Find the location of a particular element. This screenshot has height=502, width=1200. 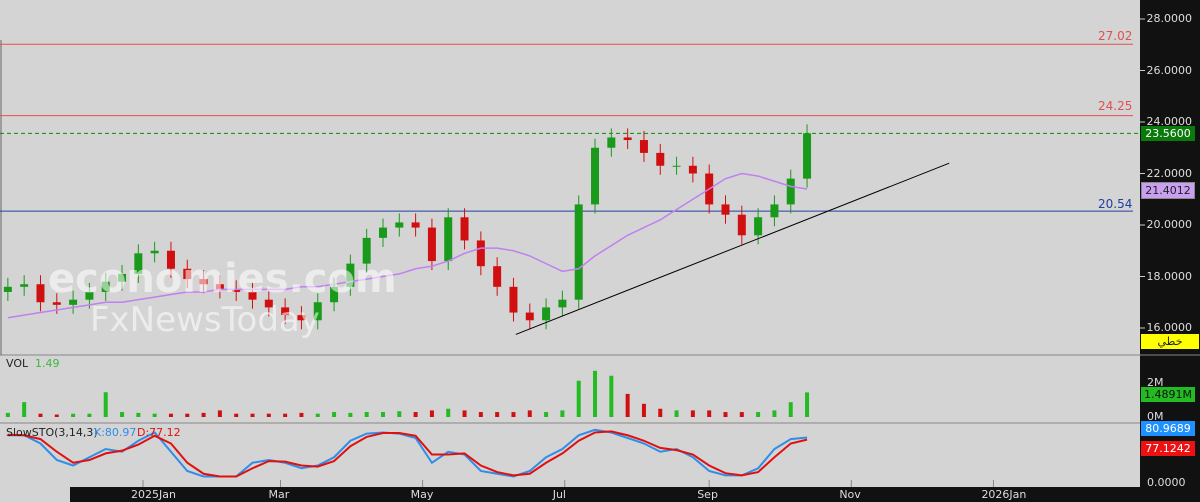

price-tick-label: 18.0000 is located at coordinates (1169, 276).